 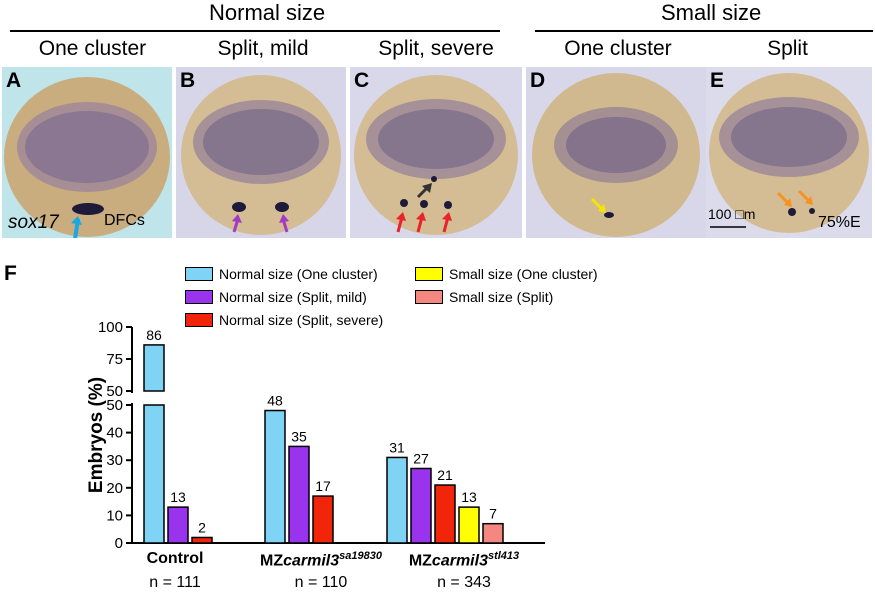 What do you see at coordinates (436, 152) in the screenshot?
I see `panel-c: C` at bounding box center [436, 152].